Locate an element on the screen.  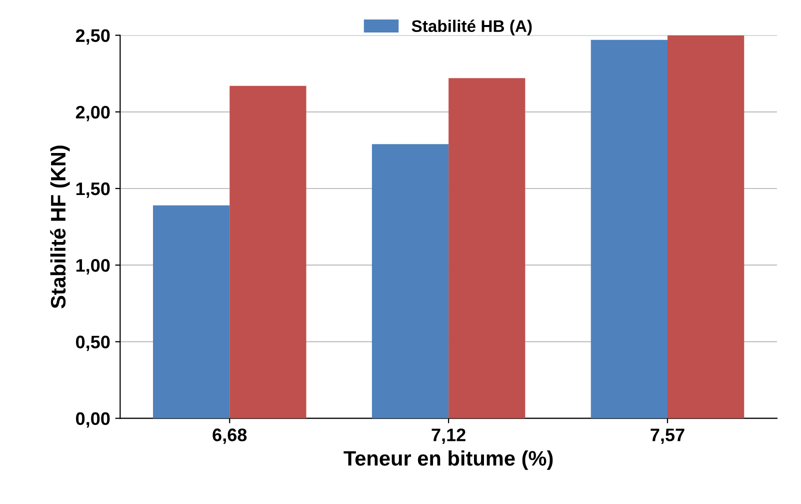
y-tick-label: 0,00 is located at coordinates (93, 420).